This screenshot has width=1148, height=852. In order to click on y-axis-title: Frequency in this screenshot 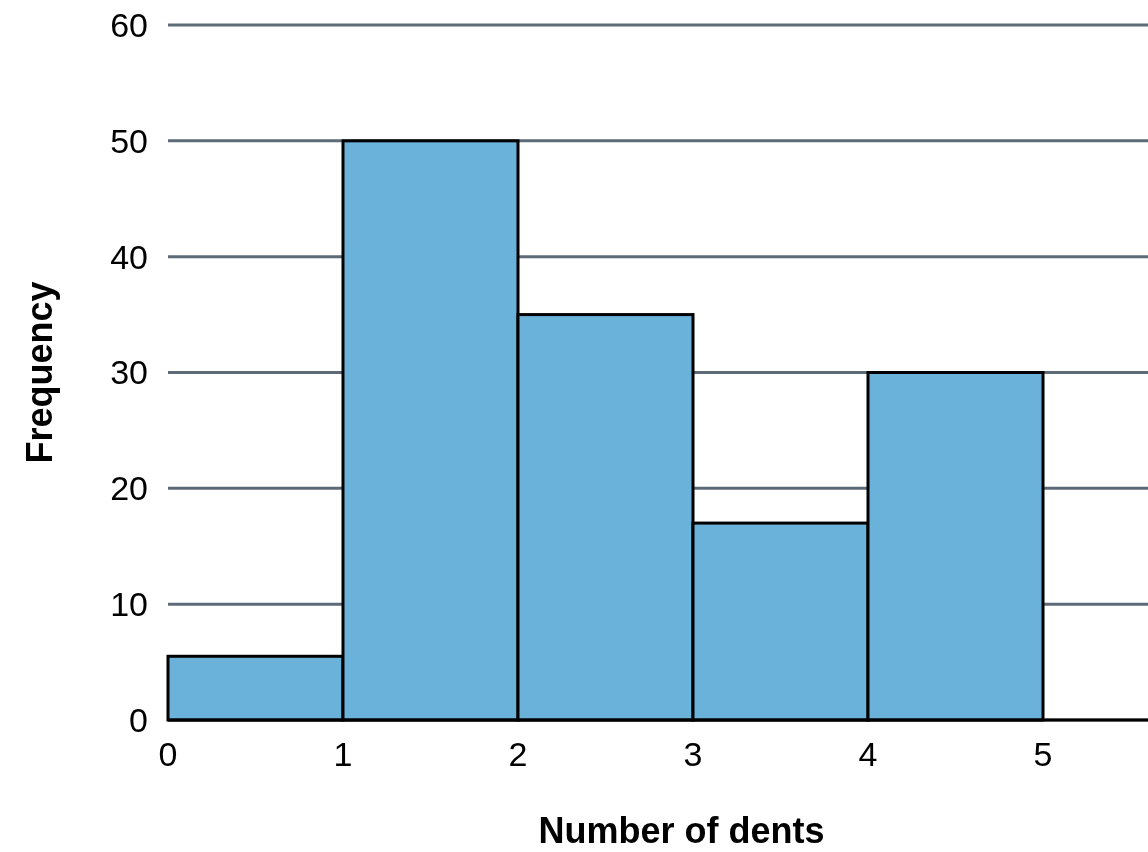, I will do `click(39, 372)`.